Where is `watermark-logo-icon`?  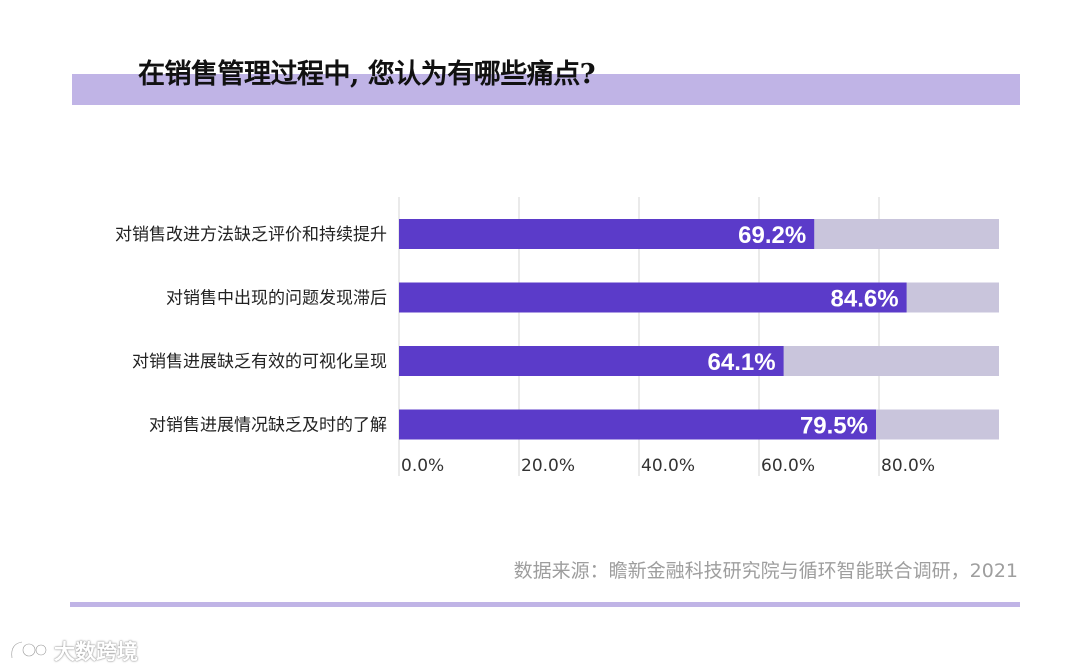 watermark-logo-icon is located at coordinates (29, 649).